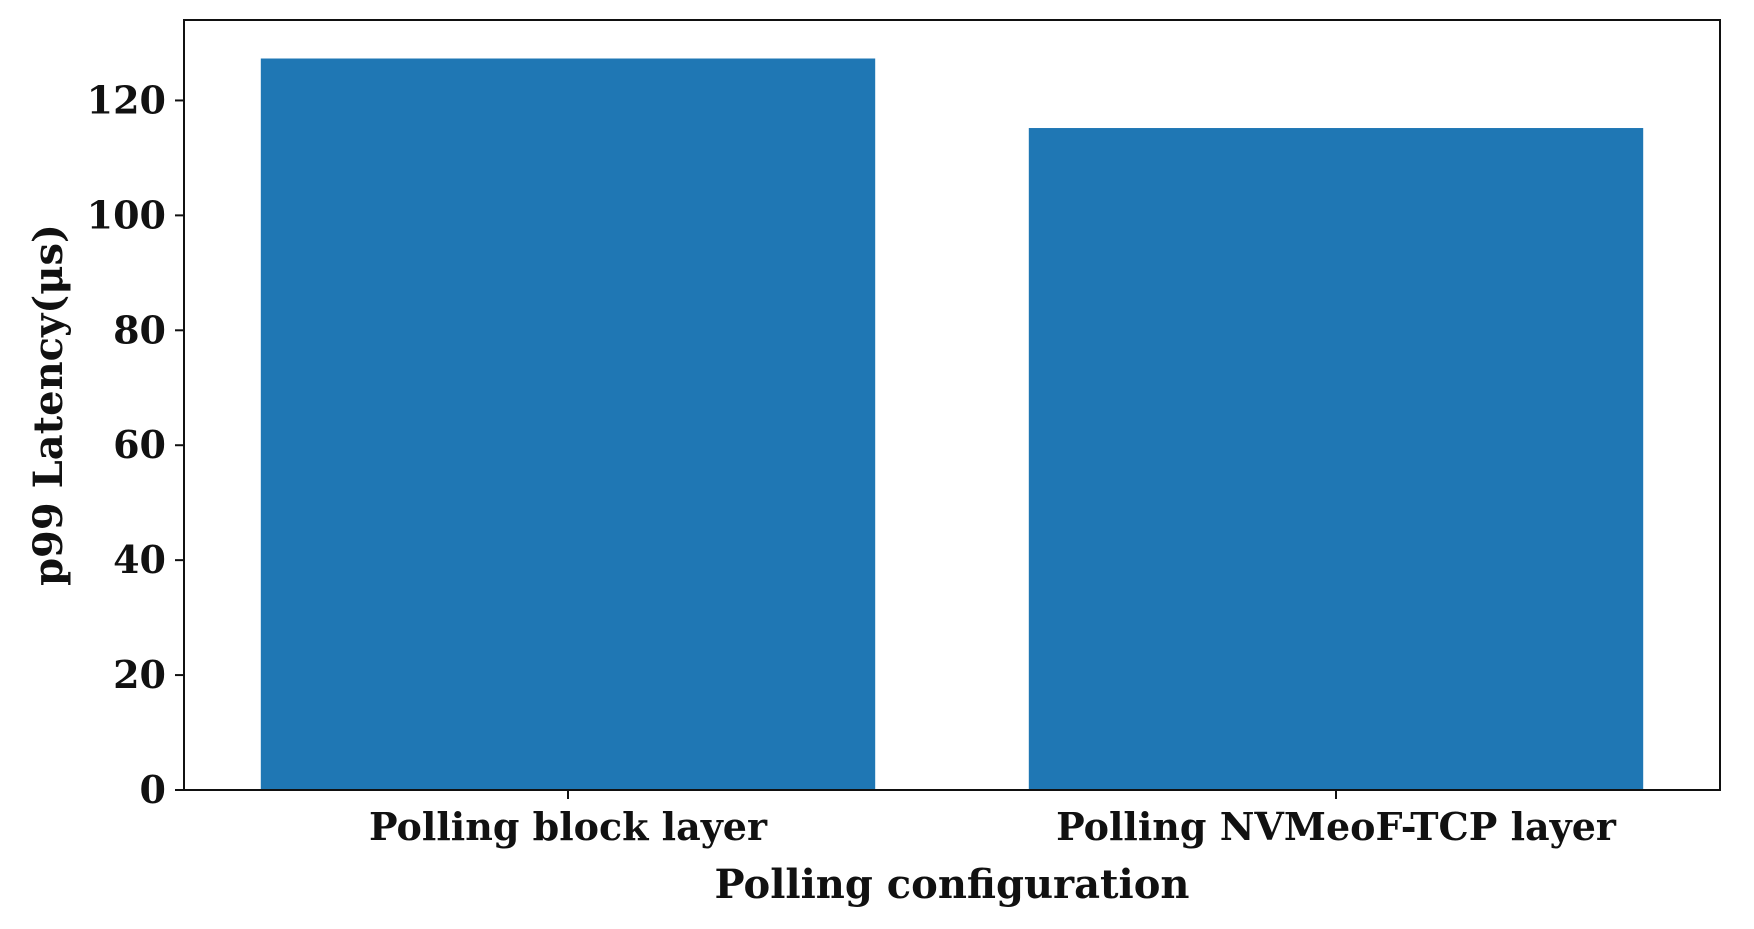 The image size is (1754, 929). I want to click on y-axis: 0 20 40 60 80 100 120, so click(135, 444).